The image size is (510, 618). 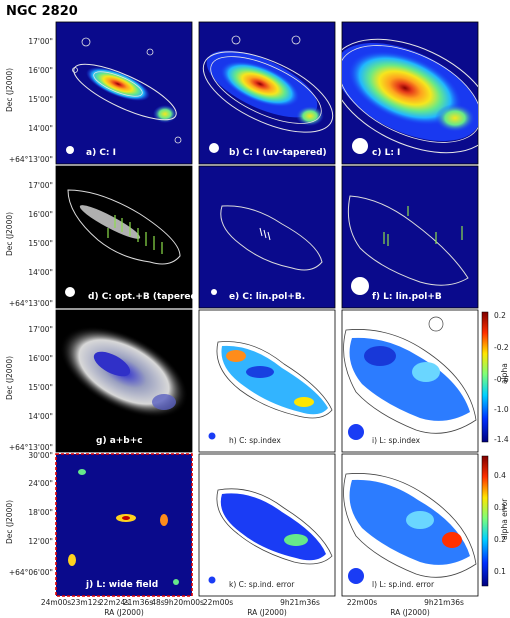 I want to click on dec-label-row2: Dec (J2000), so click(x=9, y=234).